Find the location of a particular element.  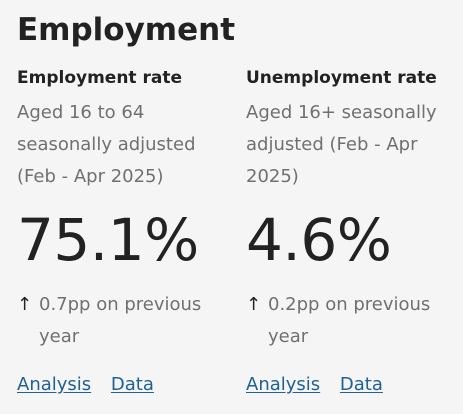

stat-heading: Employment rate is located at coordinates (99, 78).